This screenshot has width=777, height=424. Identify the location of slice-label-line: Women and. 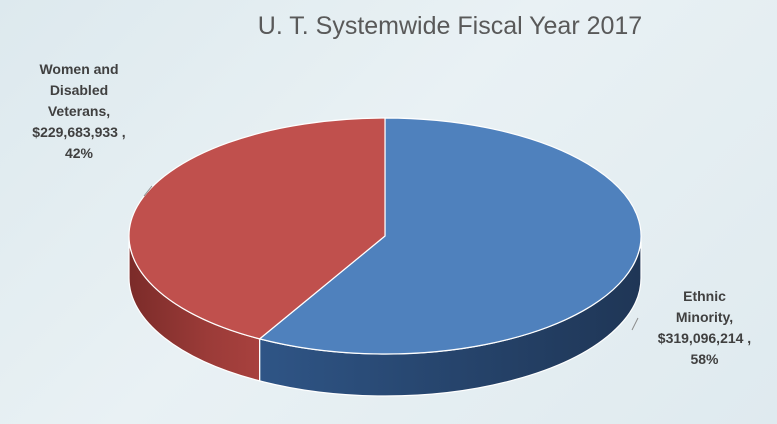
(79, 69).